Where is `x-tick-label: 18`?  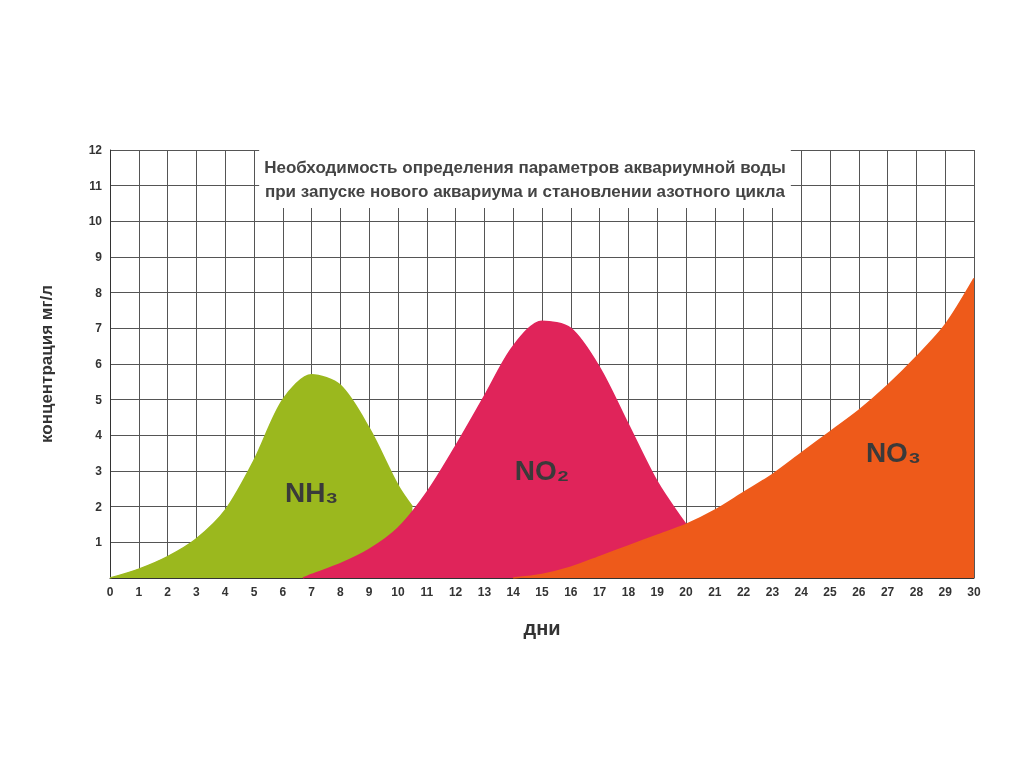 x-tick-label: 18 is located at coordinates (628, 592).